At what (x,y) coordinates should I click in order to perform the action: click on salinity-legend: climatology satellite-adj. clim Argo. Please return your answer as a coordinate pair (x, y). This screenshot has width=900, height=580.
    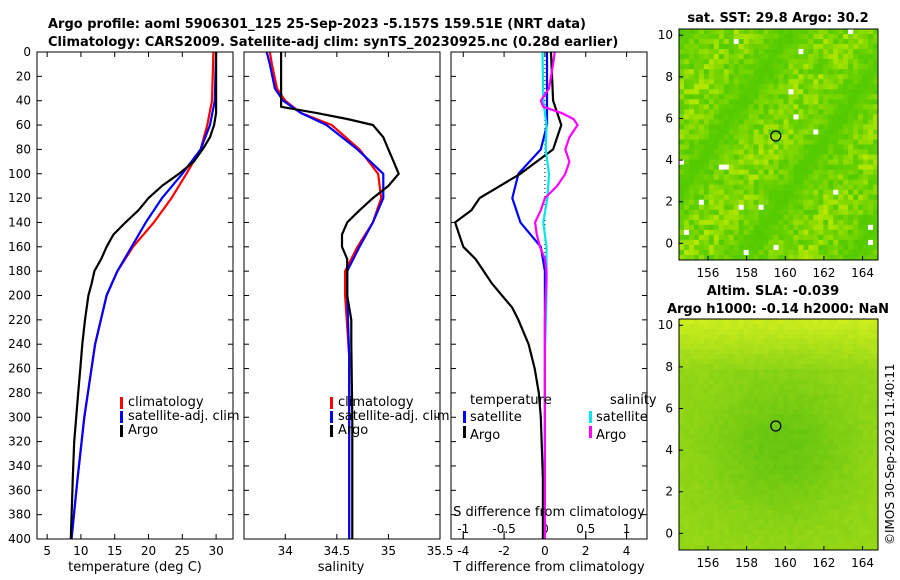
    Looking at the image, I should click on (390, 416).